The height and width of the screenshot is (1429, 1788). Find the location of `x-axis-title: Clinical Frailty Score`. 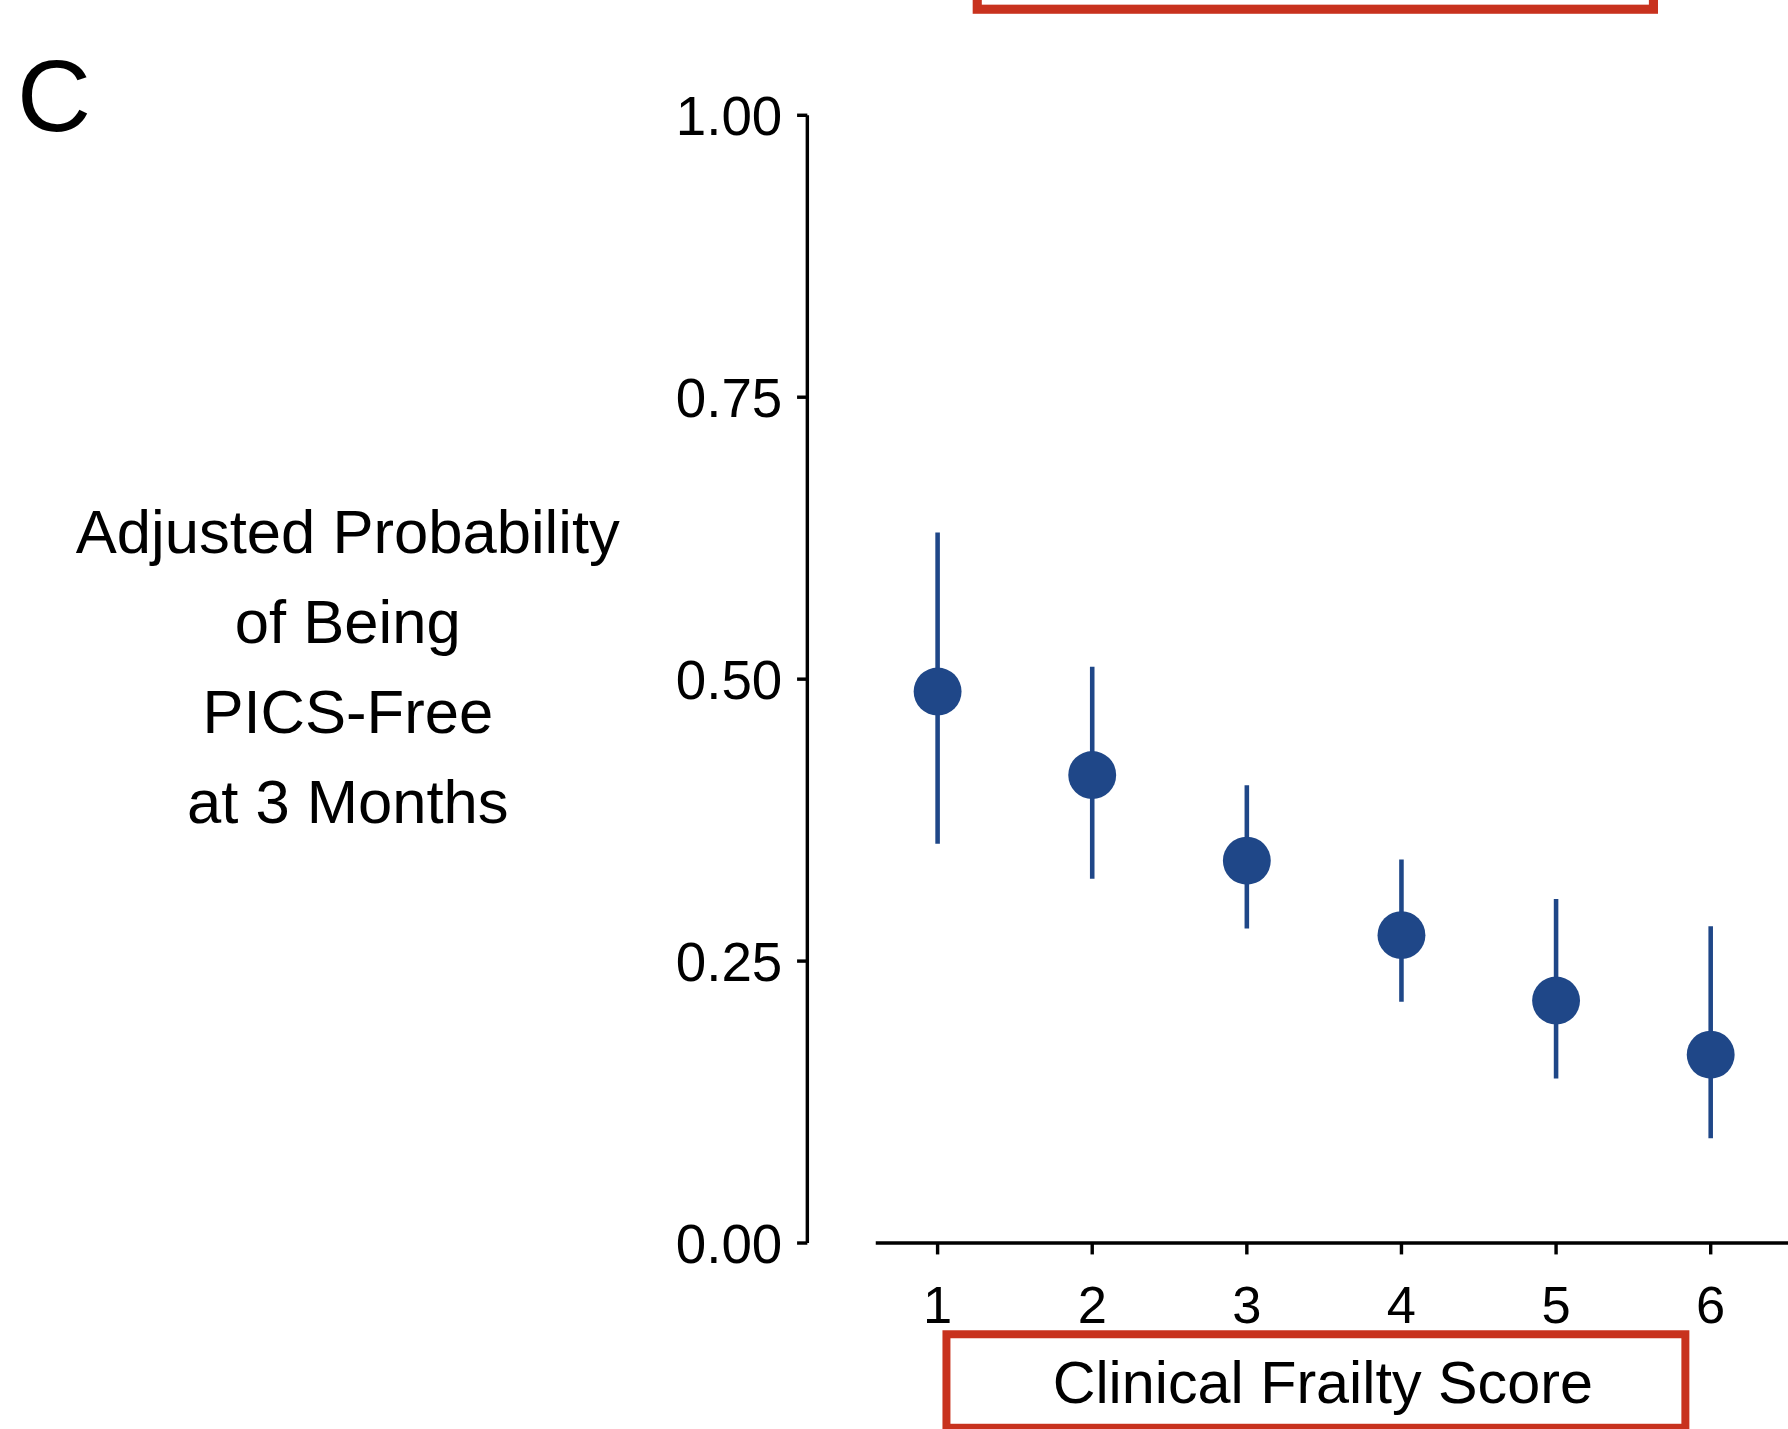

x-axis-title: Clinical Frailty Score is located at coordinates (1322, 1382).